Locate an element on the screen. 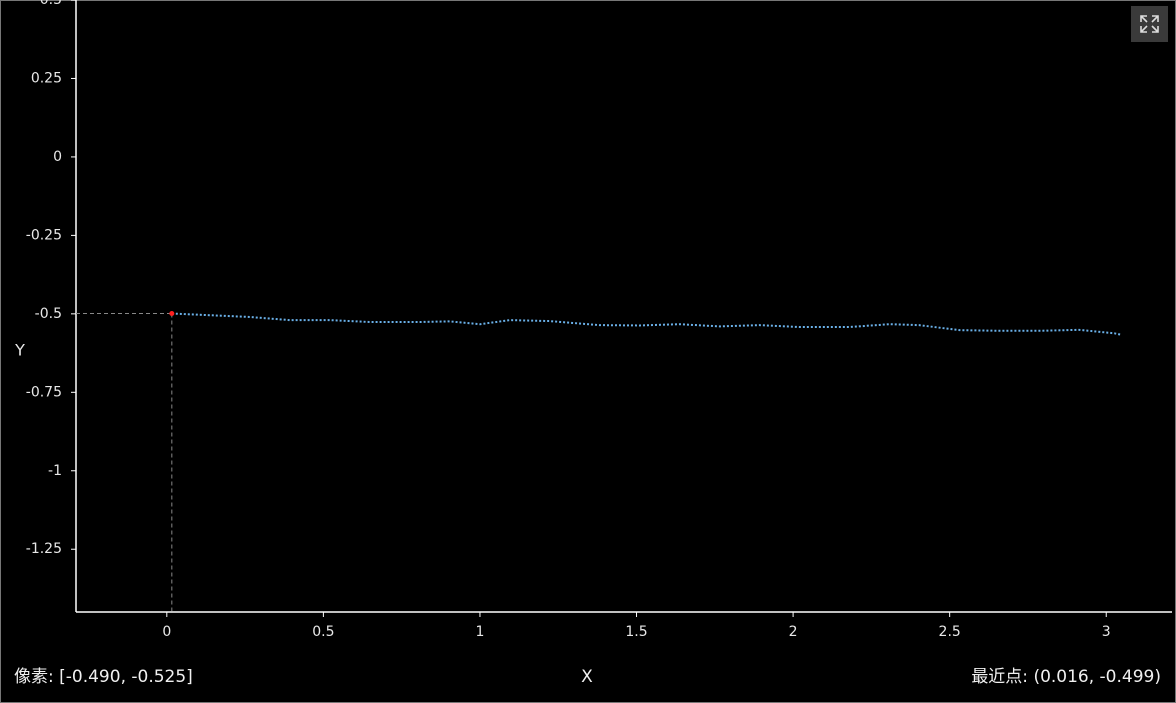 Image resolution: width=1176 pixels, height=703 pixels. data-line is located at coordinates (647, 324).